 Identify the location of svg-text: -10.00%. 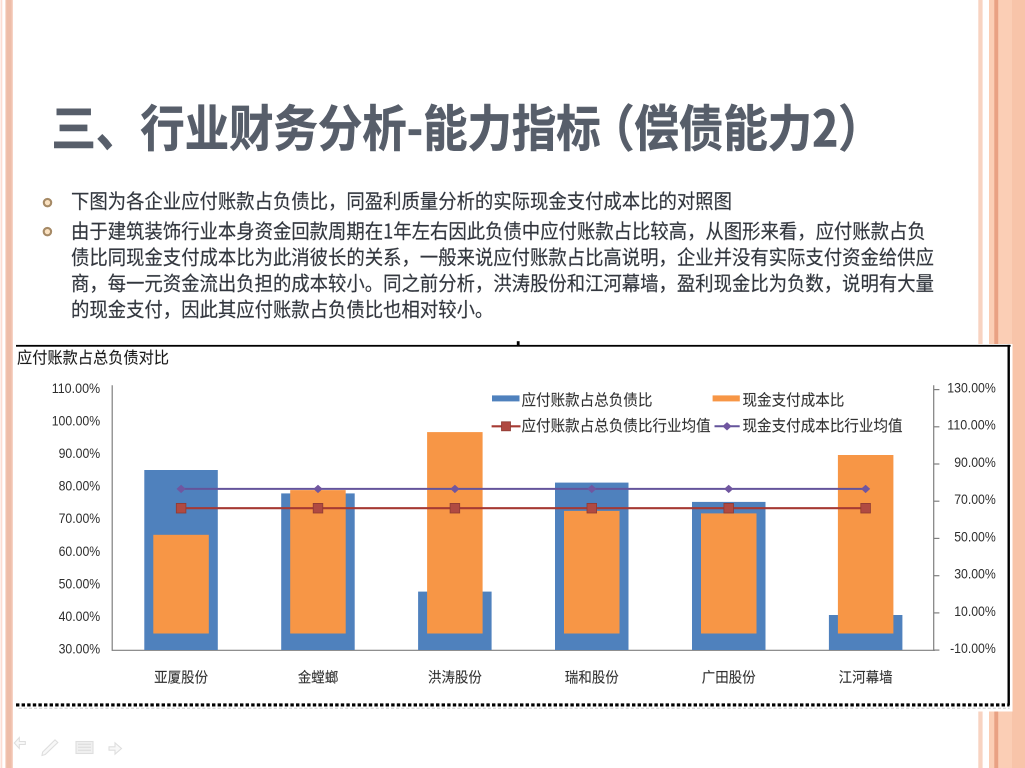
(973, 648).